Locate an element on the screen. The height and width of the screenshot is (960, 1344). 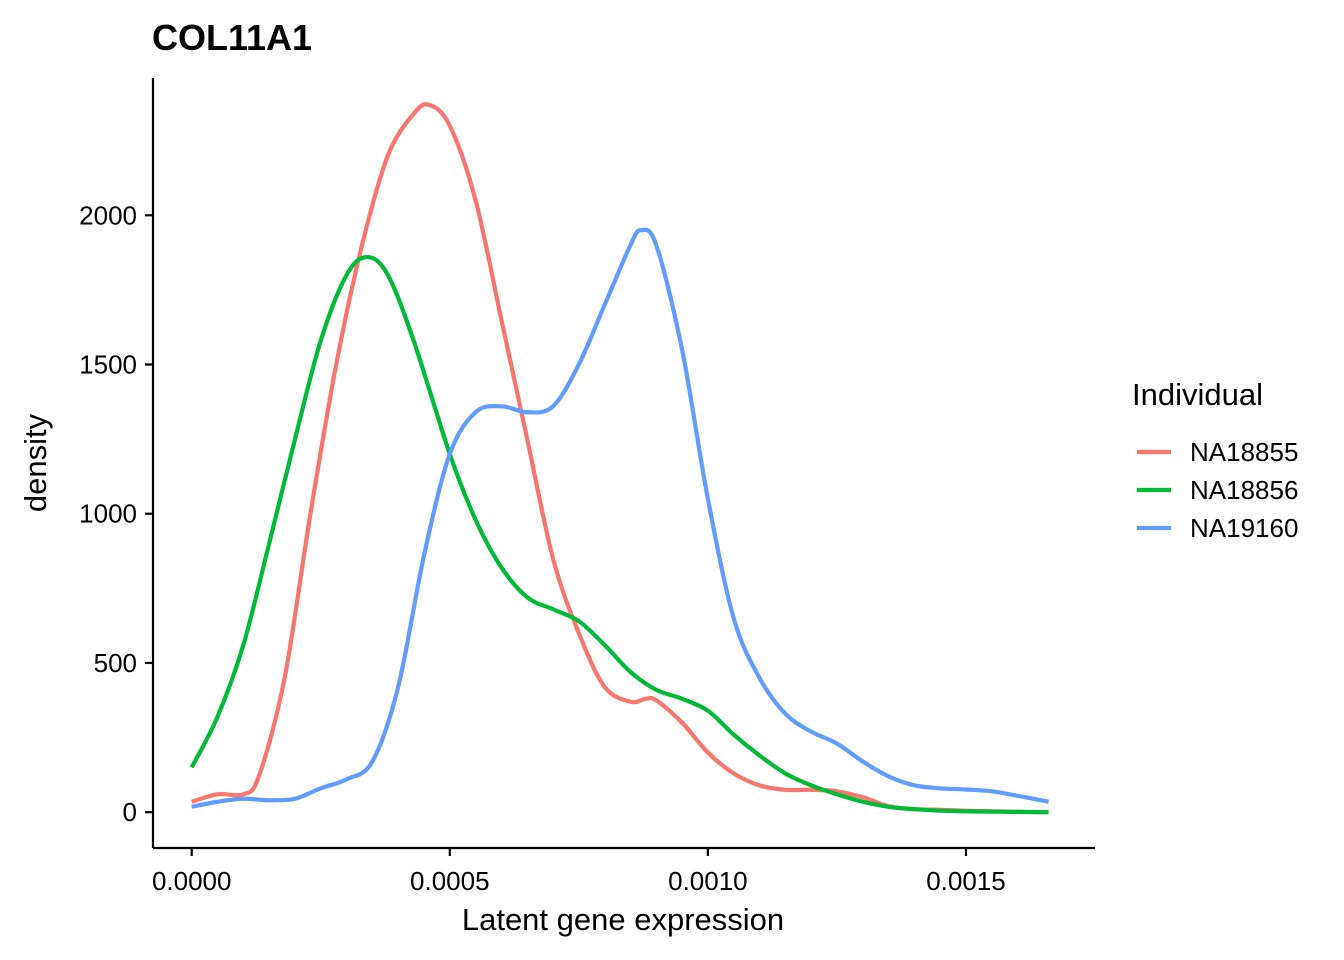
y-tick-label: 1500 is located at coordinates (108, 365).